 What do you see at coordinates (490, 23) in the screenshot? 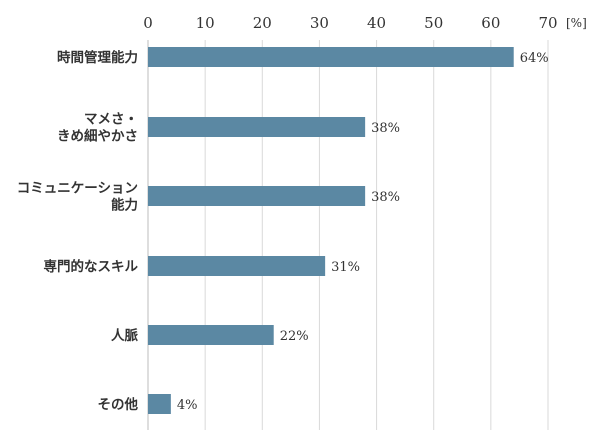
I see `x-tick-label: 60` at bounding box center [490, 23].